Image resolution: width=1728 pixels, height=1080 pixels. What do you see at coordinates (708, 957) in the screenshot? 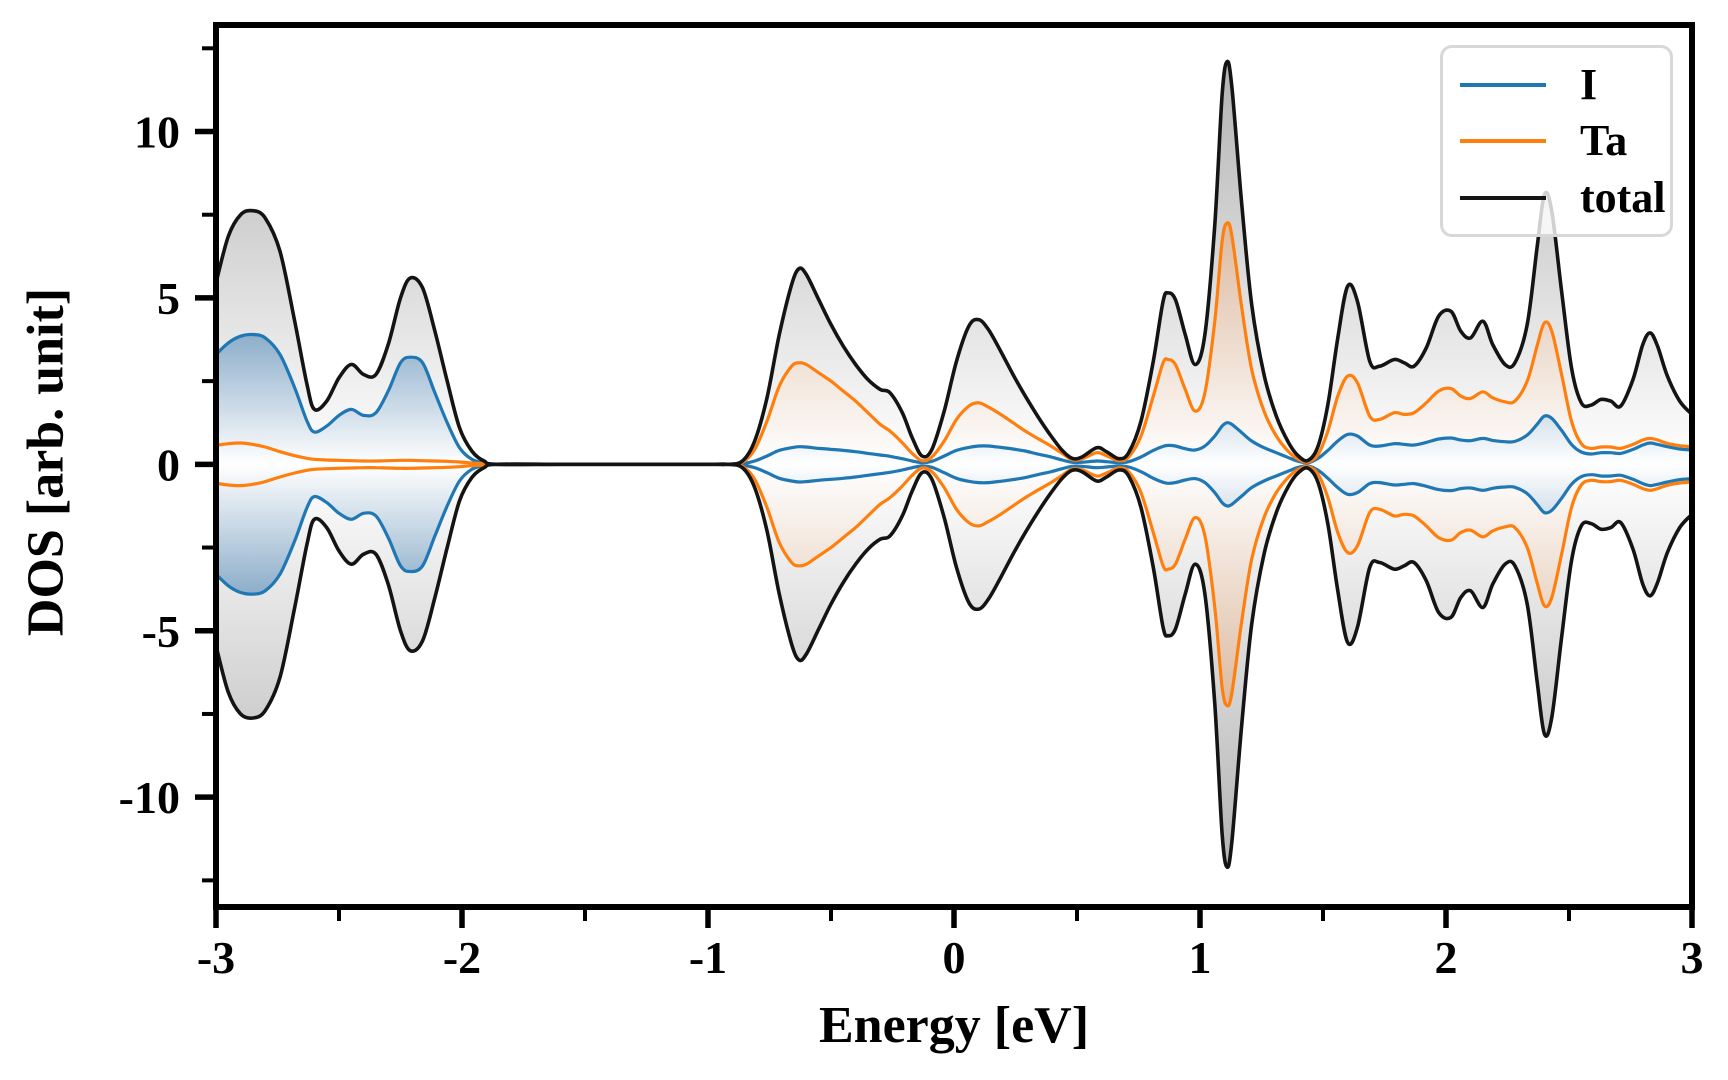
I see `x-tick-label: -1` at bounding box center [708, 957].